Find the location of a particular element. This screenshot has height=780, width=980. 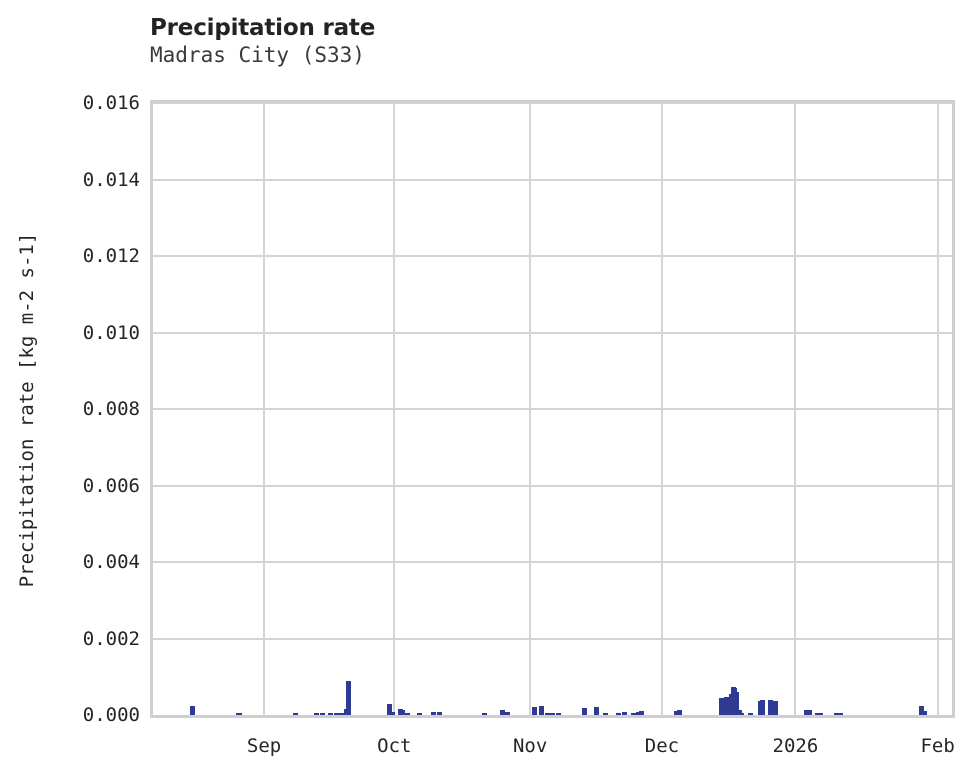

x-tick-label: Sep is located at coordinates (264, 746).